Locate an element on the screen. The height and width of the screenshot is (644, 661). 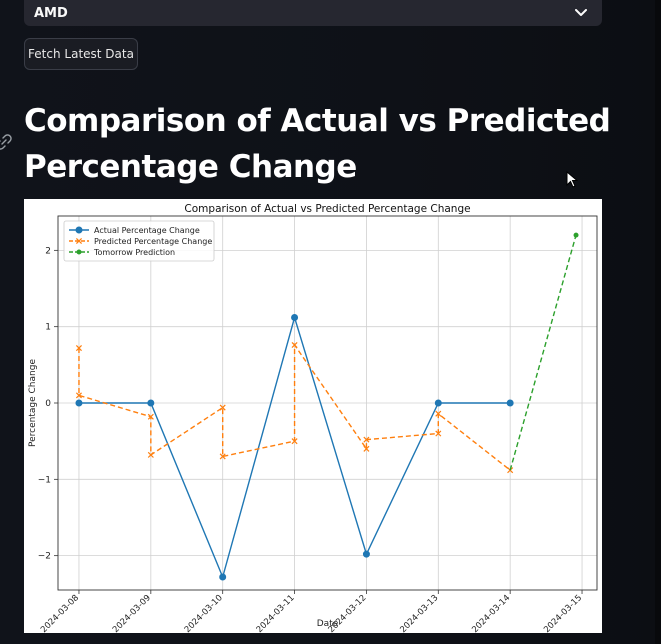
legend-box is located at coordinates (139, 241).